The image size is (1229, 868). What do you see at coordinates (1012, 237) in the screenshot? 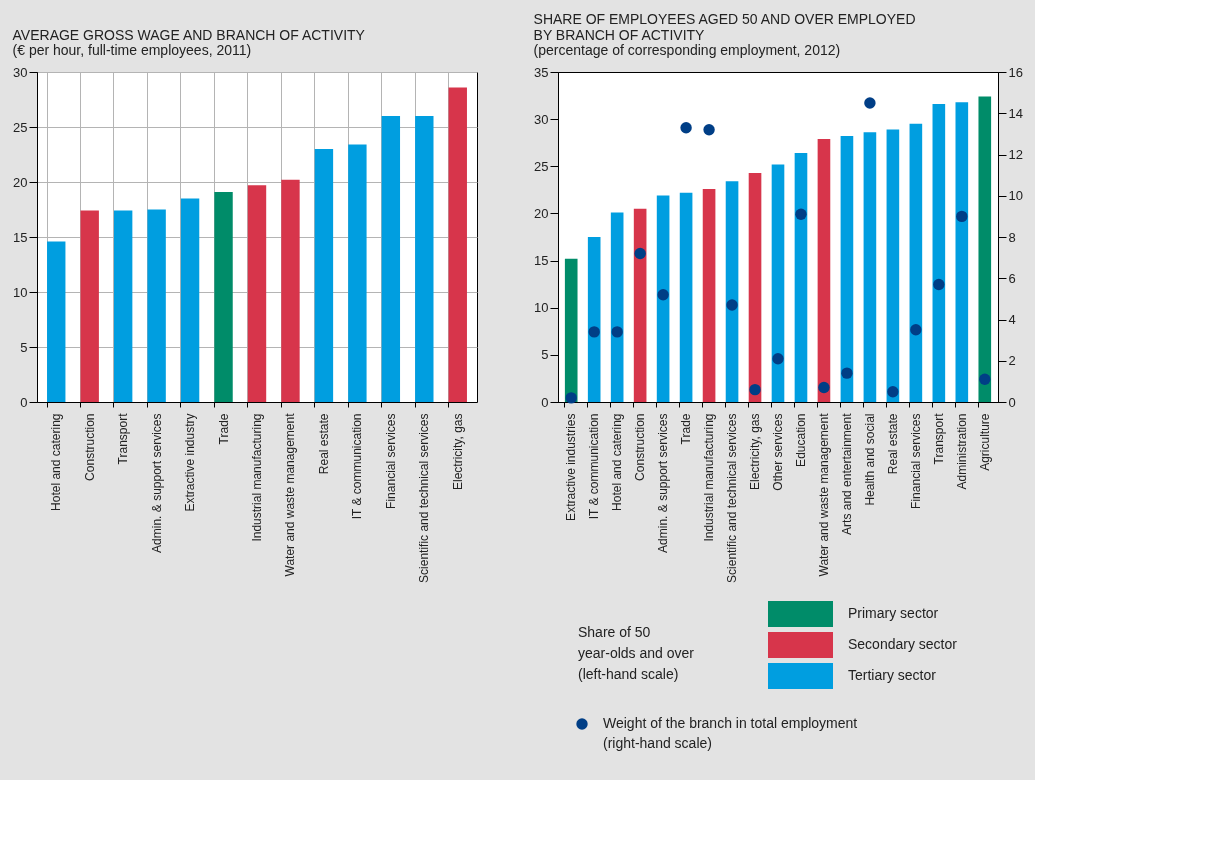
I see `y2-tick-label: 8` at bounding box center [1012, 237].